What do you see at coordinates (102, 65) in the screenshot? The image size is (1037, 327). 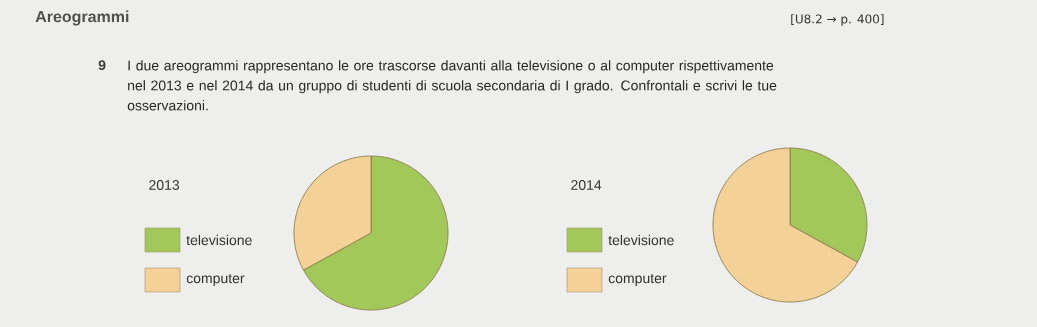 I see `text: 9` at bounding box center [102, 65].